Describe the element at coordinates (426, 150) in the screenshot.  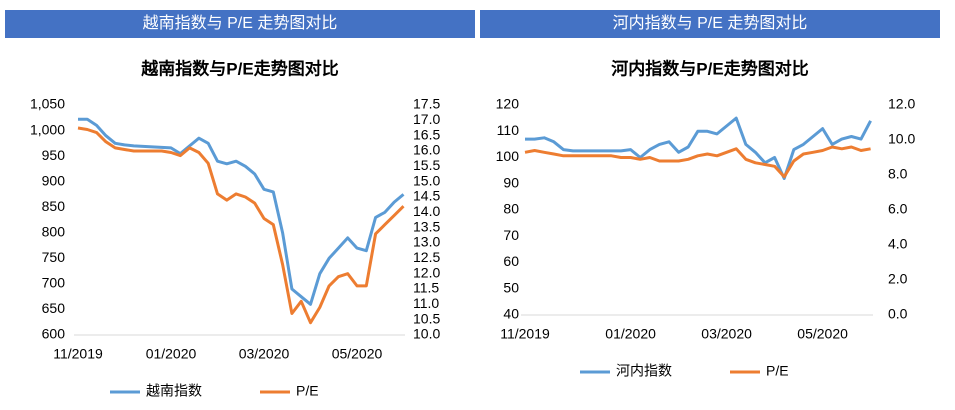
I see `tick-label: 16.0` at that location.